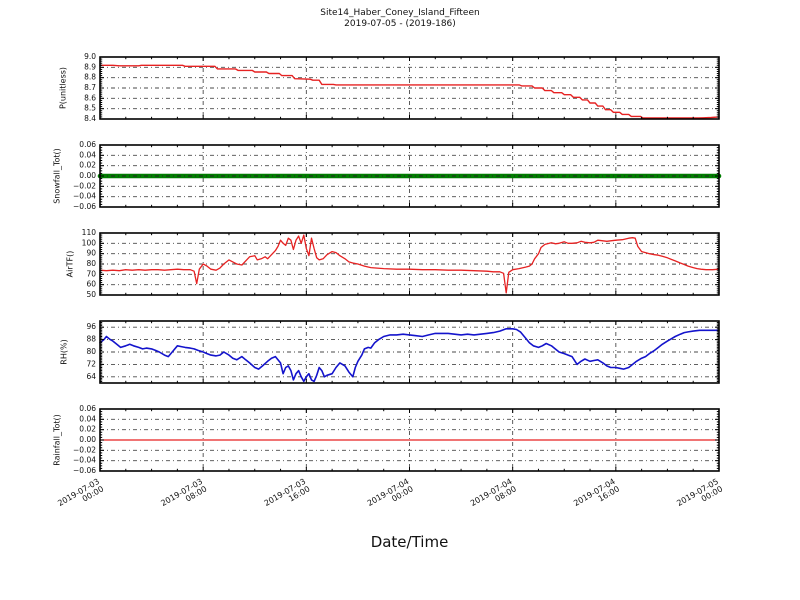 The width and height of the screenshot is (800, 600). What do you see at coordinates (90, 108) in the screenshot?
I see `svg-text: 8.5` at bounding box center [90, 108].